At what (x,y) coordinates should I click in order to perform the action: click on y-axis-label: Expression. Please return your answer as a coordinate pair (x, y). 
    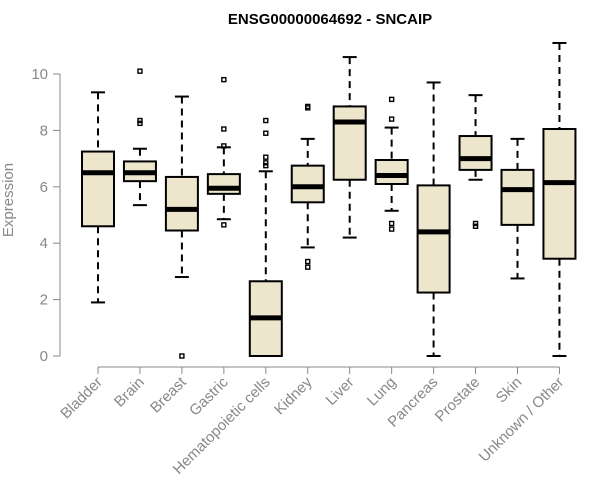
    Looking at the image, I should click on (8, 200).